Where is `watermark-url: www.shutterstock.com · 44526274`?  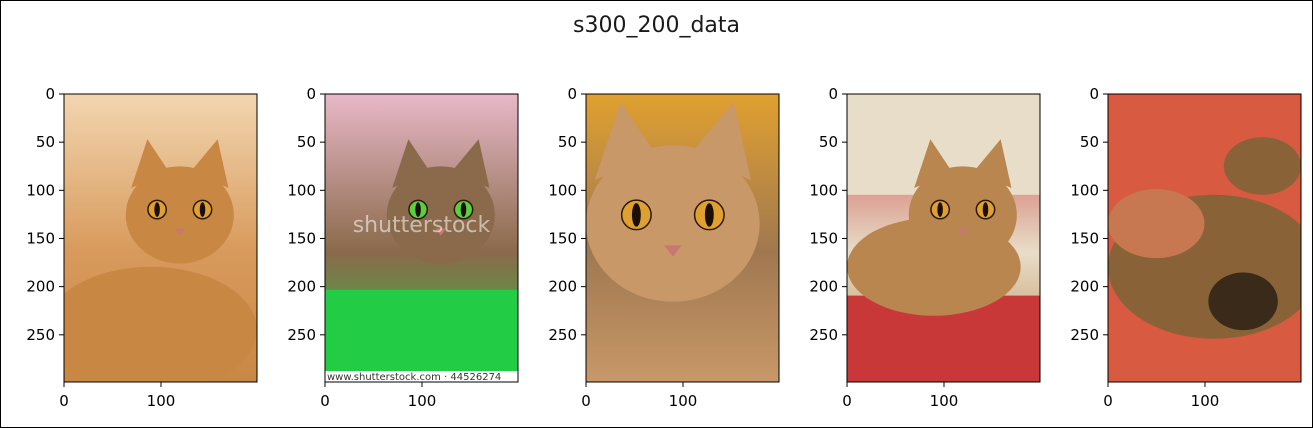
watermark-url: www.shutterstock.com · 44526274 is located at coordinates (414, 377).